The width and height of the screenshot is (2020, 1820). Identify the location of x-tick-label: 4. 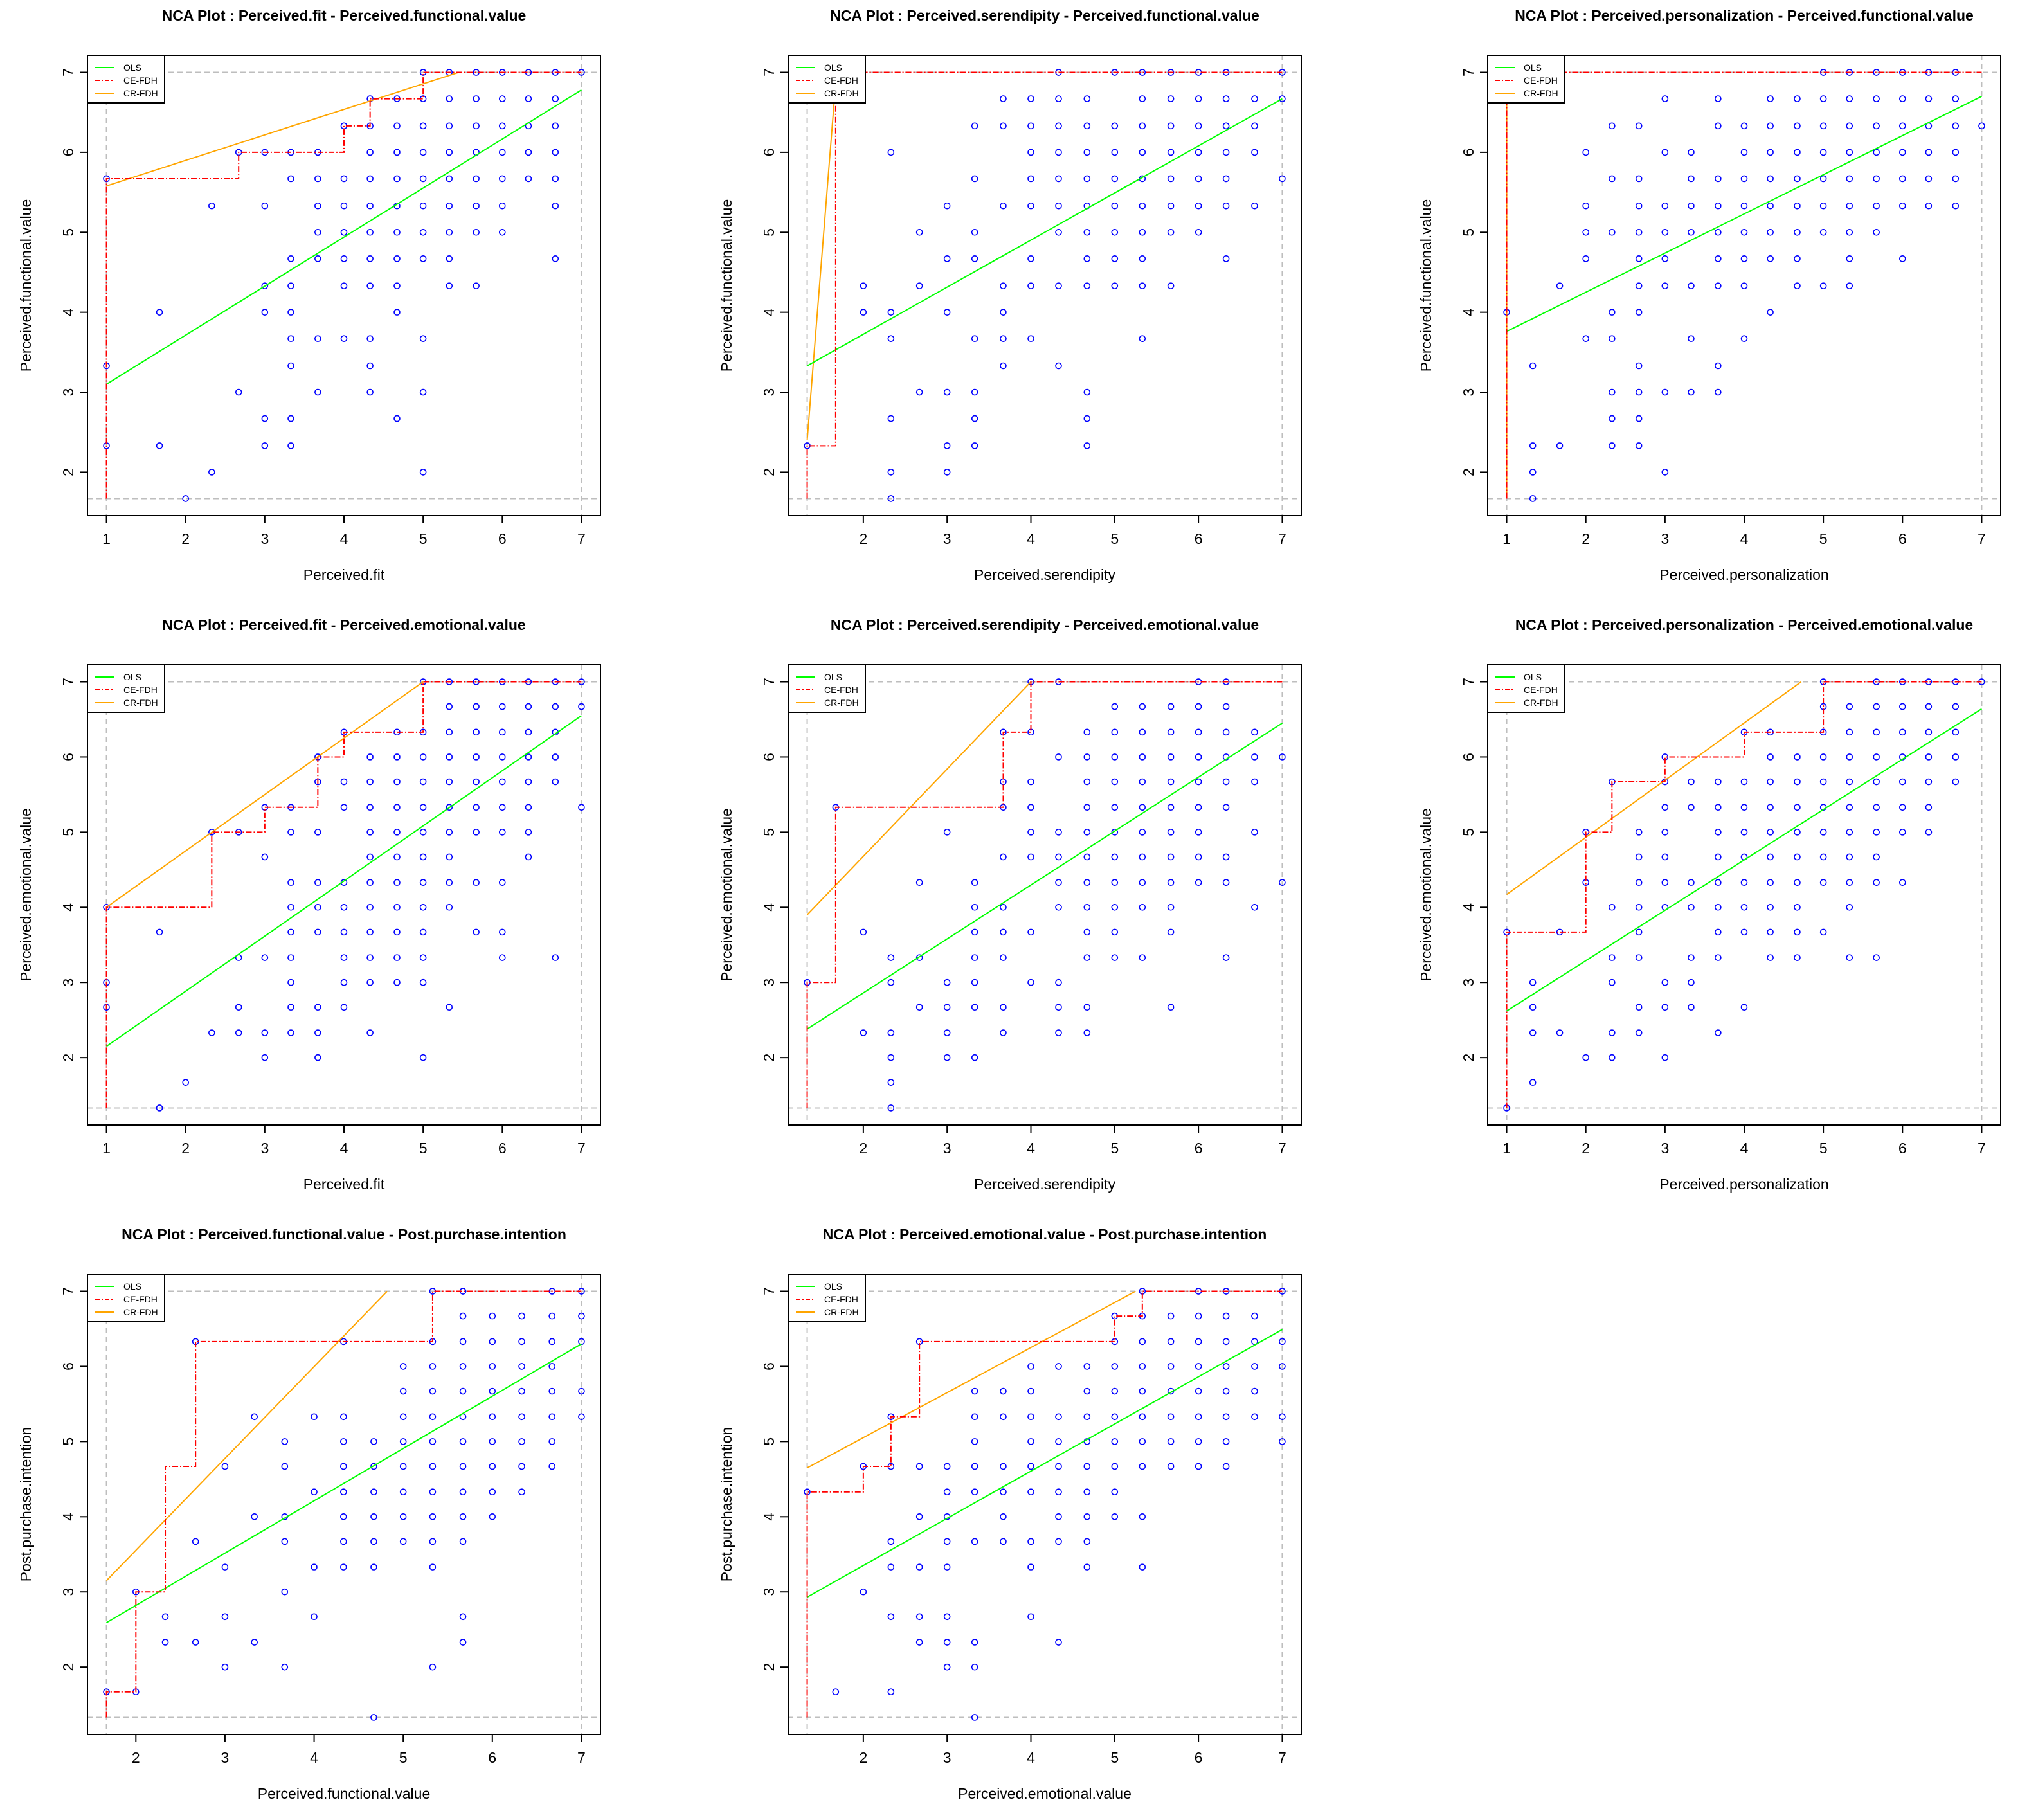
(1031, 1757).